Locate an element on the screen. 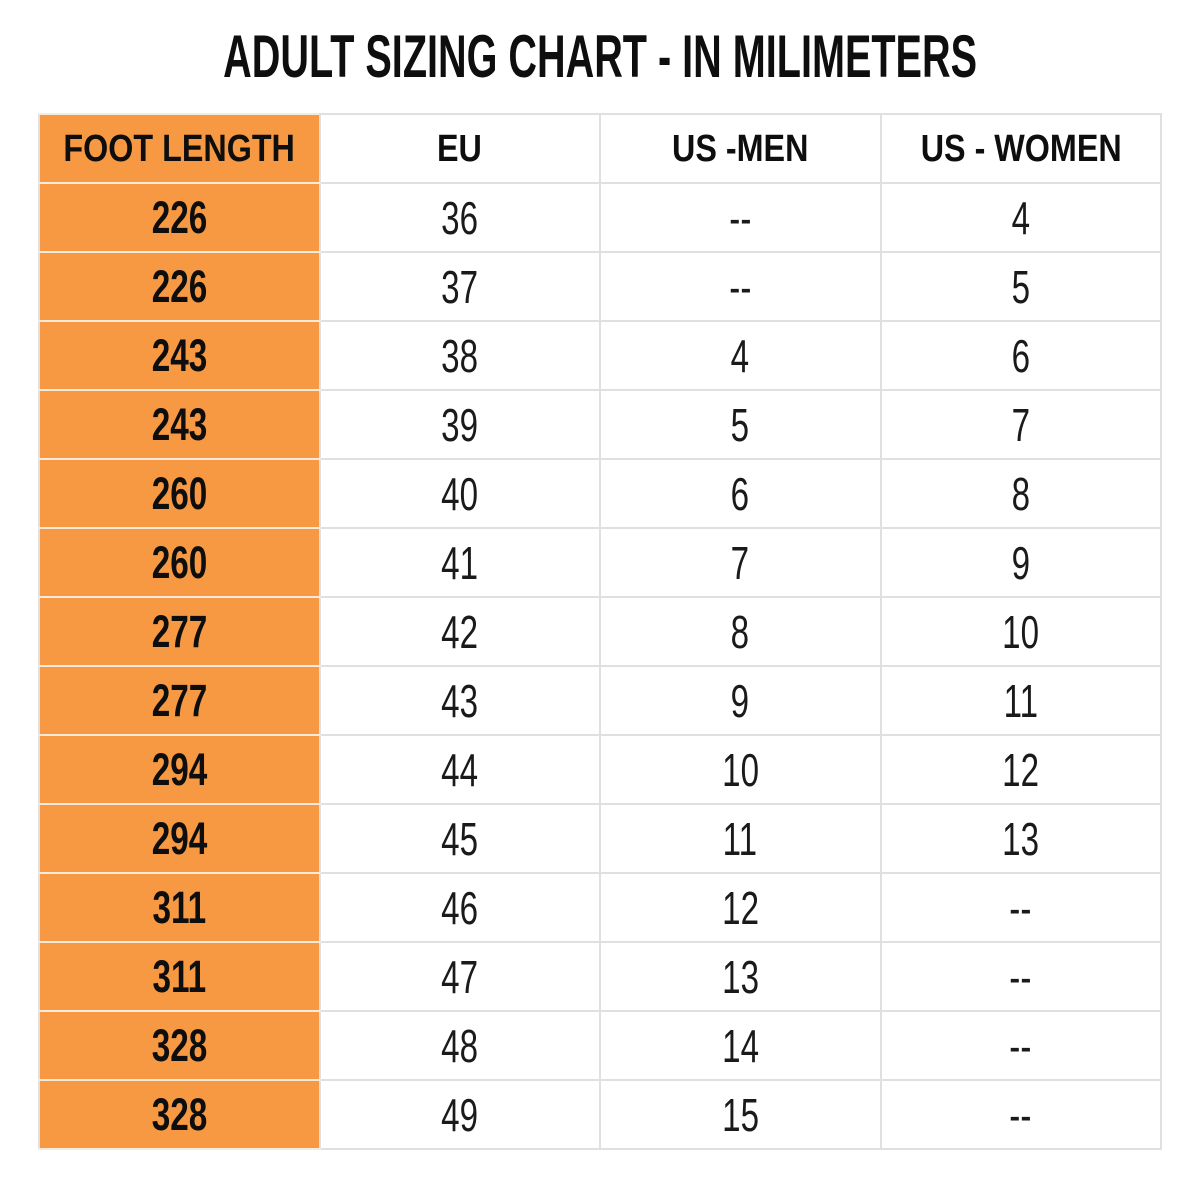 The width and height of the screenshot is (1200, 1197). cell-us-women: 6 is located at coordinates (1020, 355).